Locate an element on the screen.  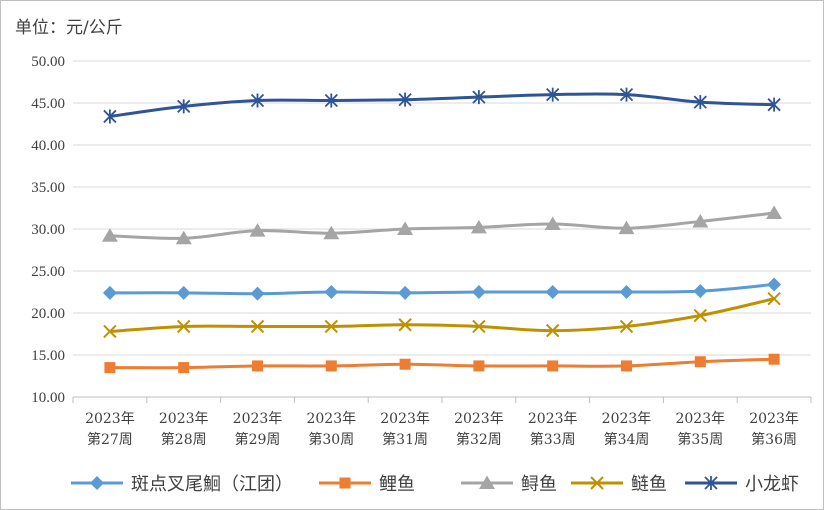
y-tick-label: 25.00 is located at coordinates (48, 272).